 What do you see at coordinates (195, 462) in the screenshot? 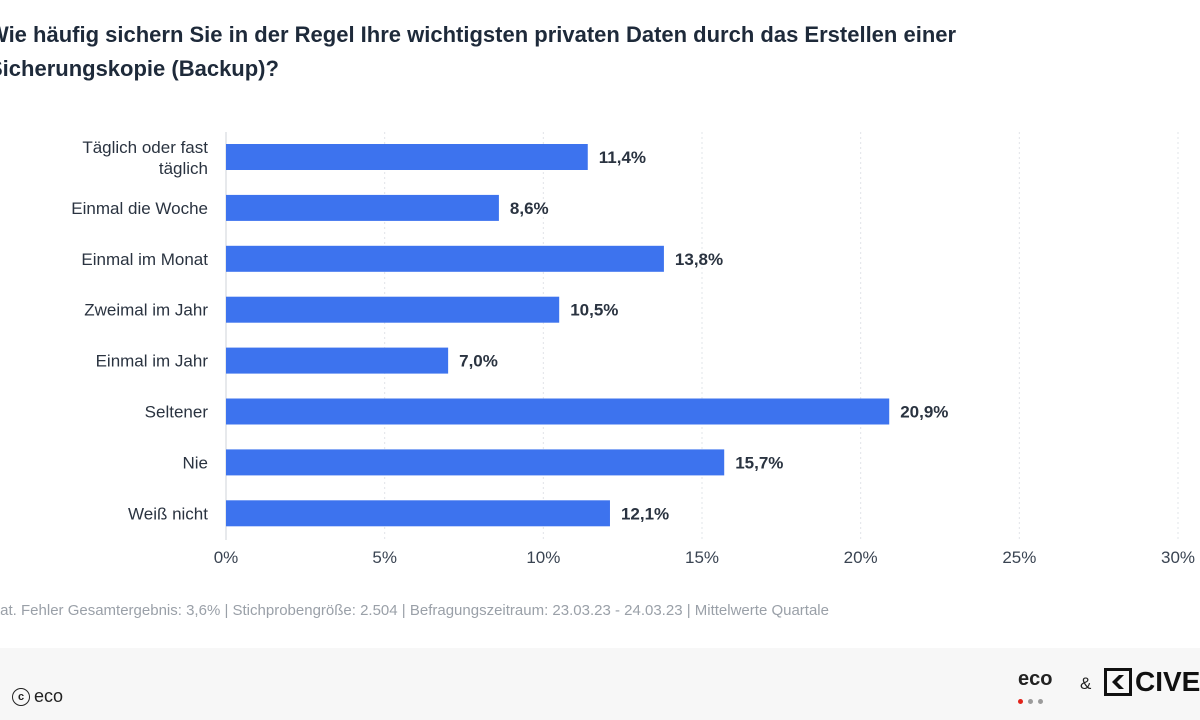
I see `category-label: Nie` at bounding box center [195, 462].